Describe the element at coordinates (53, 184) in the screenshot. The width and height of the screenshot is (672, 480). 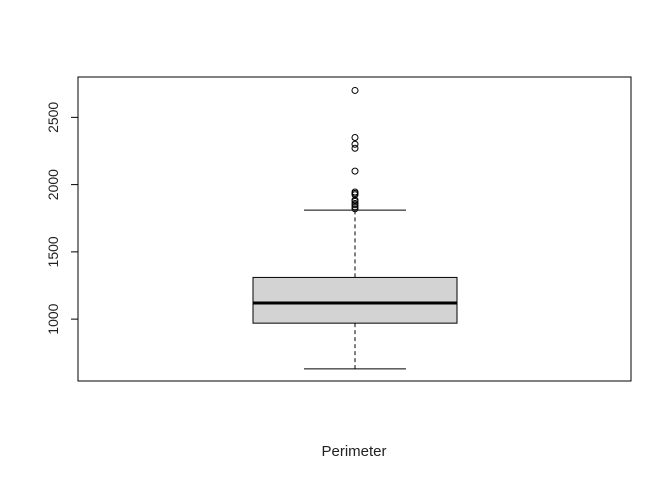
I see `y-tick-label: 2000` at that location.